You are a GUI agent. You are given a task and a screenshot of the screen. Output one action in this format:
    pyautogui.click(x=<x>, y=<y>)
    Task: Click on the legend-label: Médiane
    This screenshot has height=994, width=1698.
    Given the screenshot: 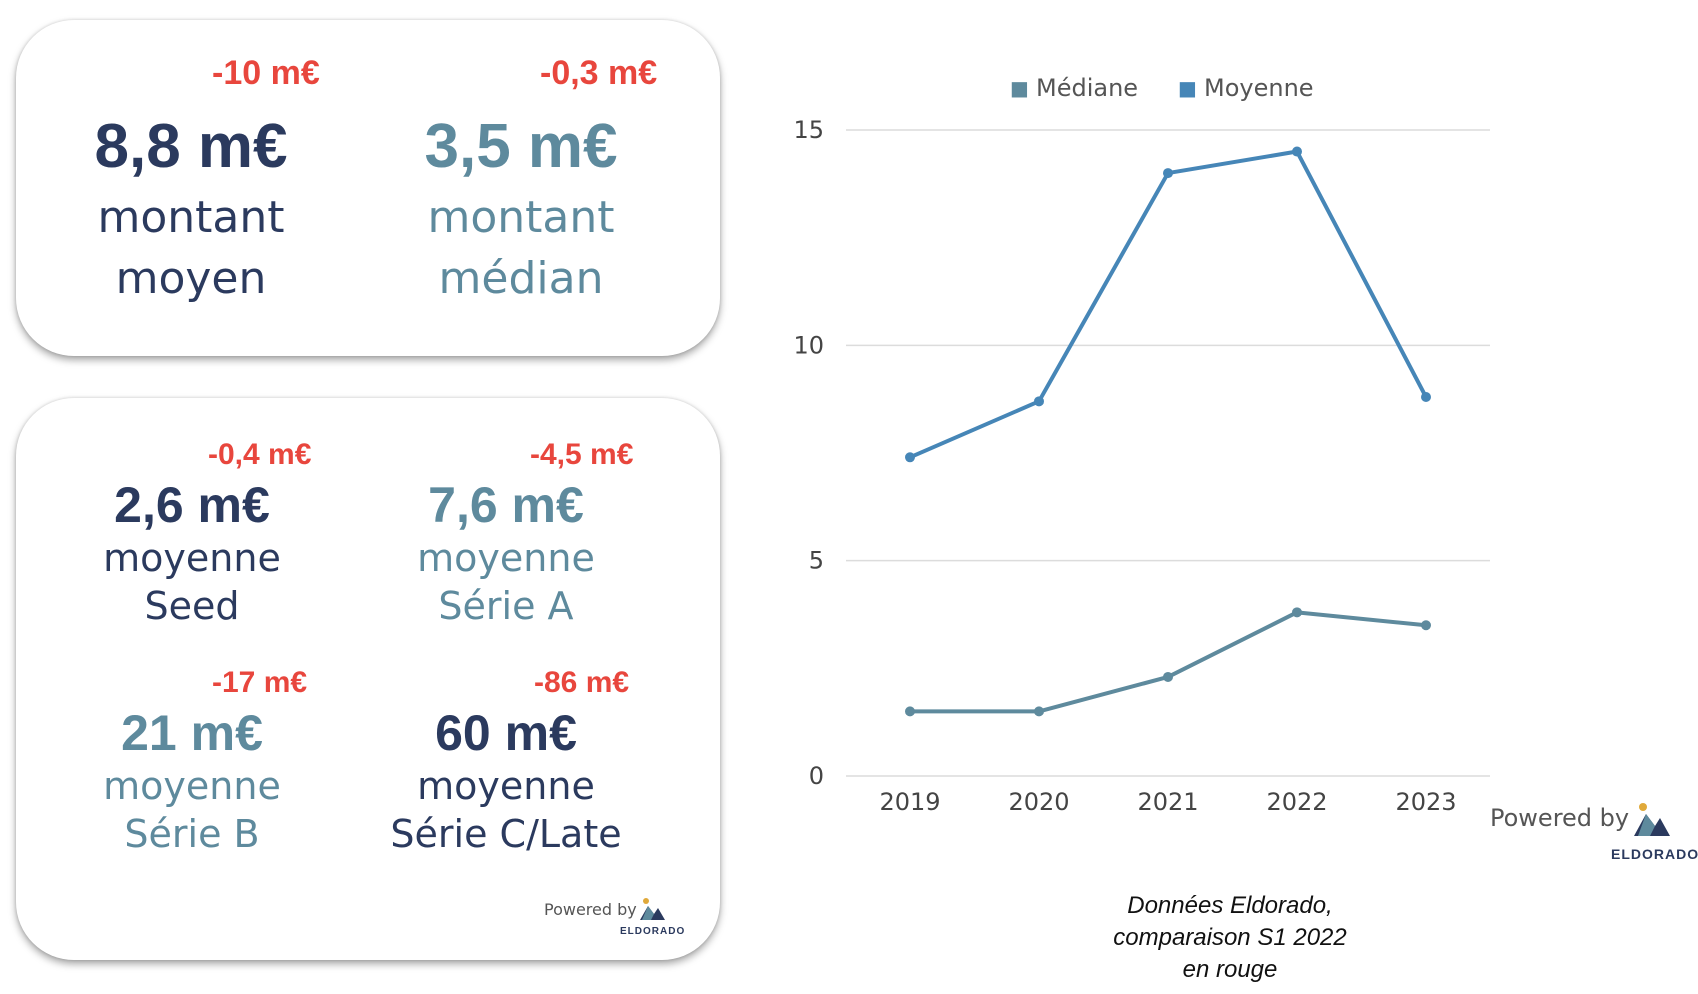 What is the action you would take?
    pyautogui.click(x=1087, y=88)
    